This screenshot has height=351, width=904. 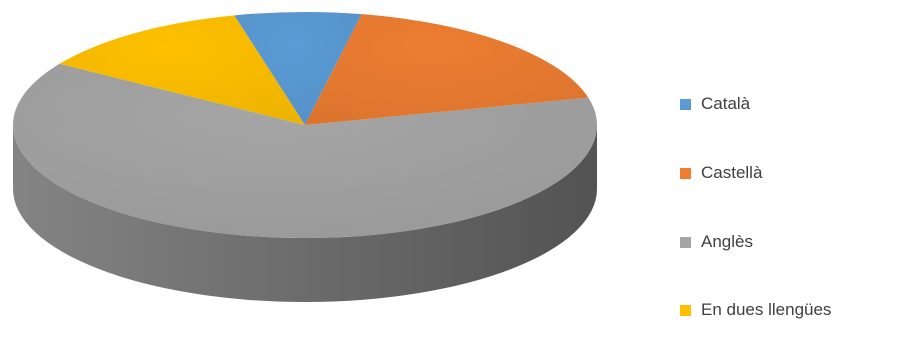 I want to click on legend-item-en-dues-llengues: En dues llengües, so click(x=755, y=310).